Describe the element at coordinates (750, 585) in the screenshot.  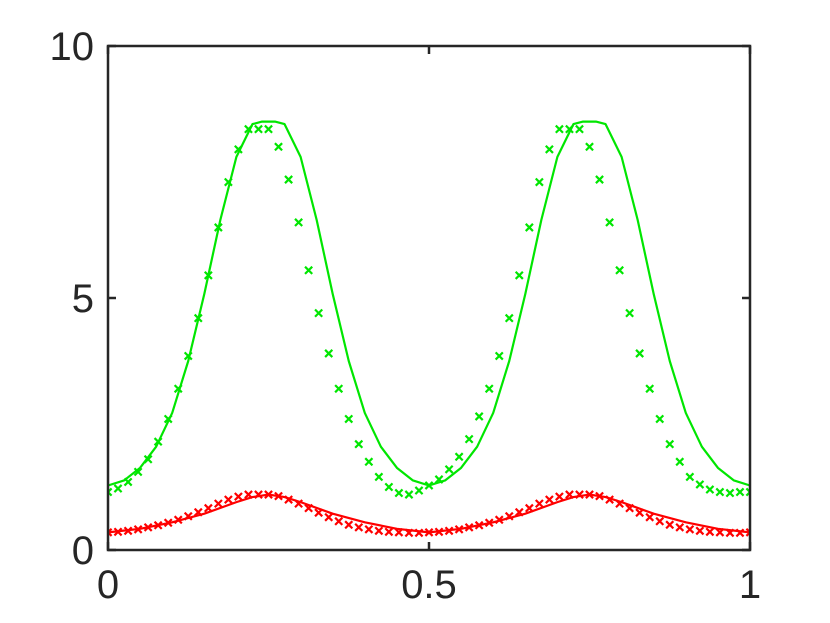
I see `x-tick-label: 1` at that location.